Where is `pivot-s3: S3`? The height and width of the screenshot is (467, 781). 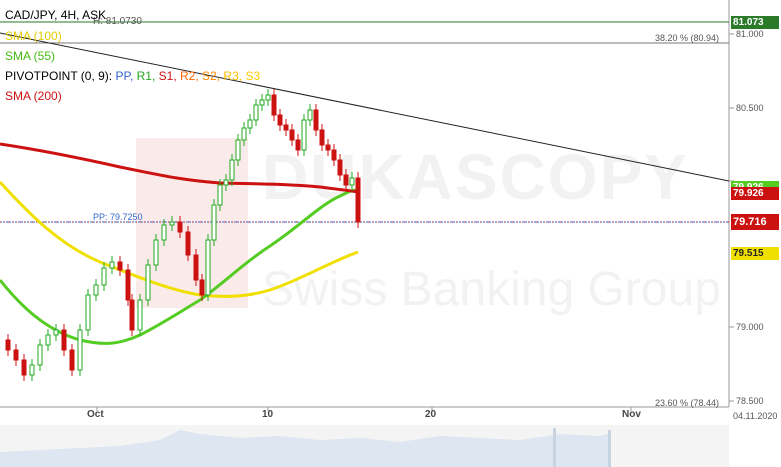 pivot-s3: S3 is located at coordinates (253, 76).